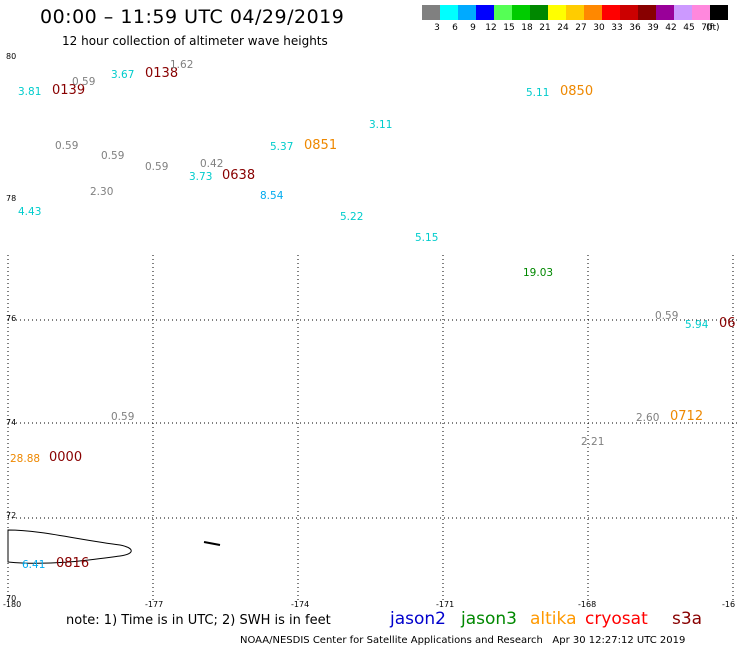 This screenshot has width=740, height=650. I want to click on wave-height-label: 0.42, so click(212, 164).